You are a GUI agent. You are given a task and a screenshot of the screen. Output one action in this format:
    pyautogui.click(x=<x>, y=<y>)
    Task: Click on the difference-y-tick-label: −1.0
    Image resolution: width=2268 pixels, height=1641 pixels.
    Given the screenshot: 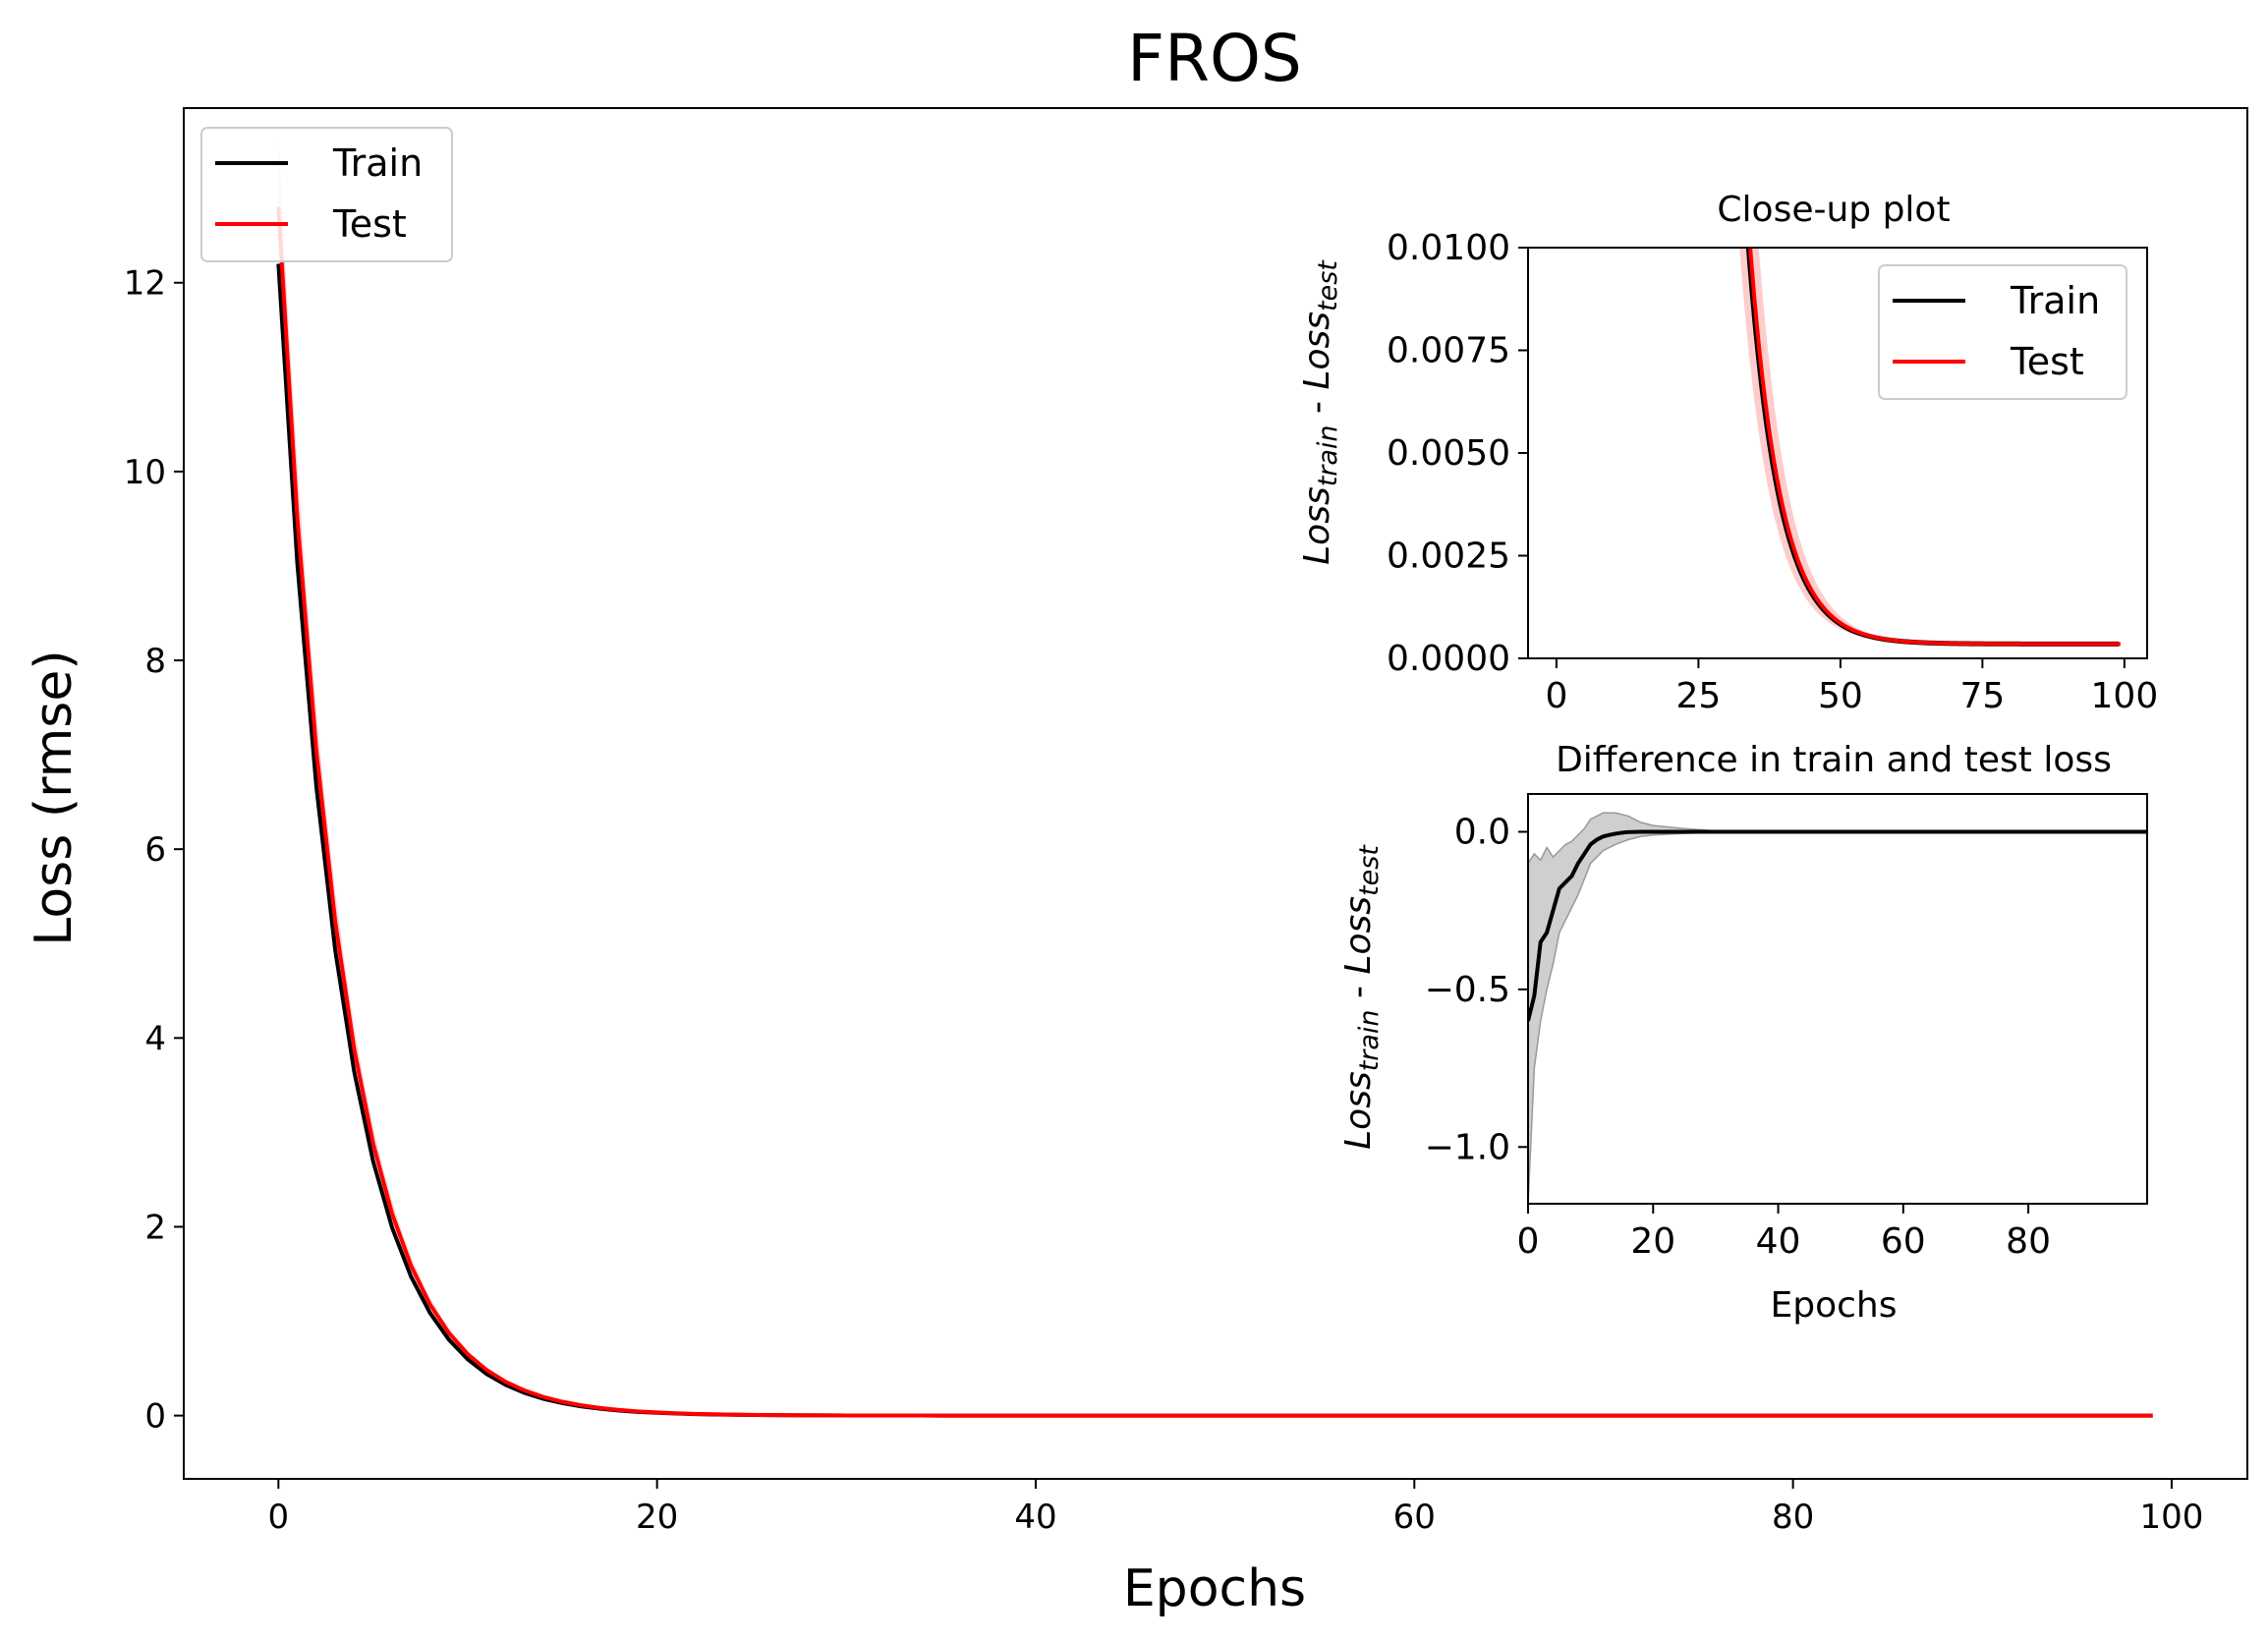 What is the action you would take?
    pyautogui.click(x=1467, y=1147)
    